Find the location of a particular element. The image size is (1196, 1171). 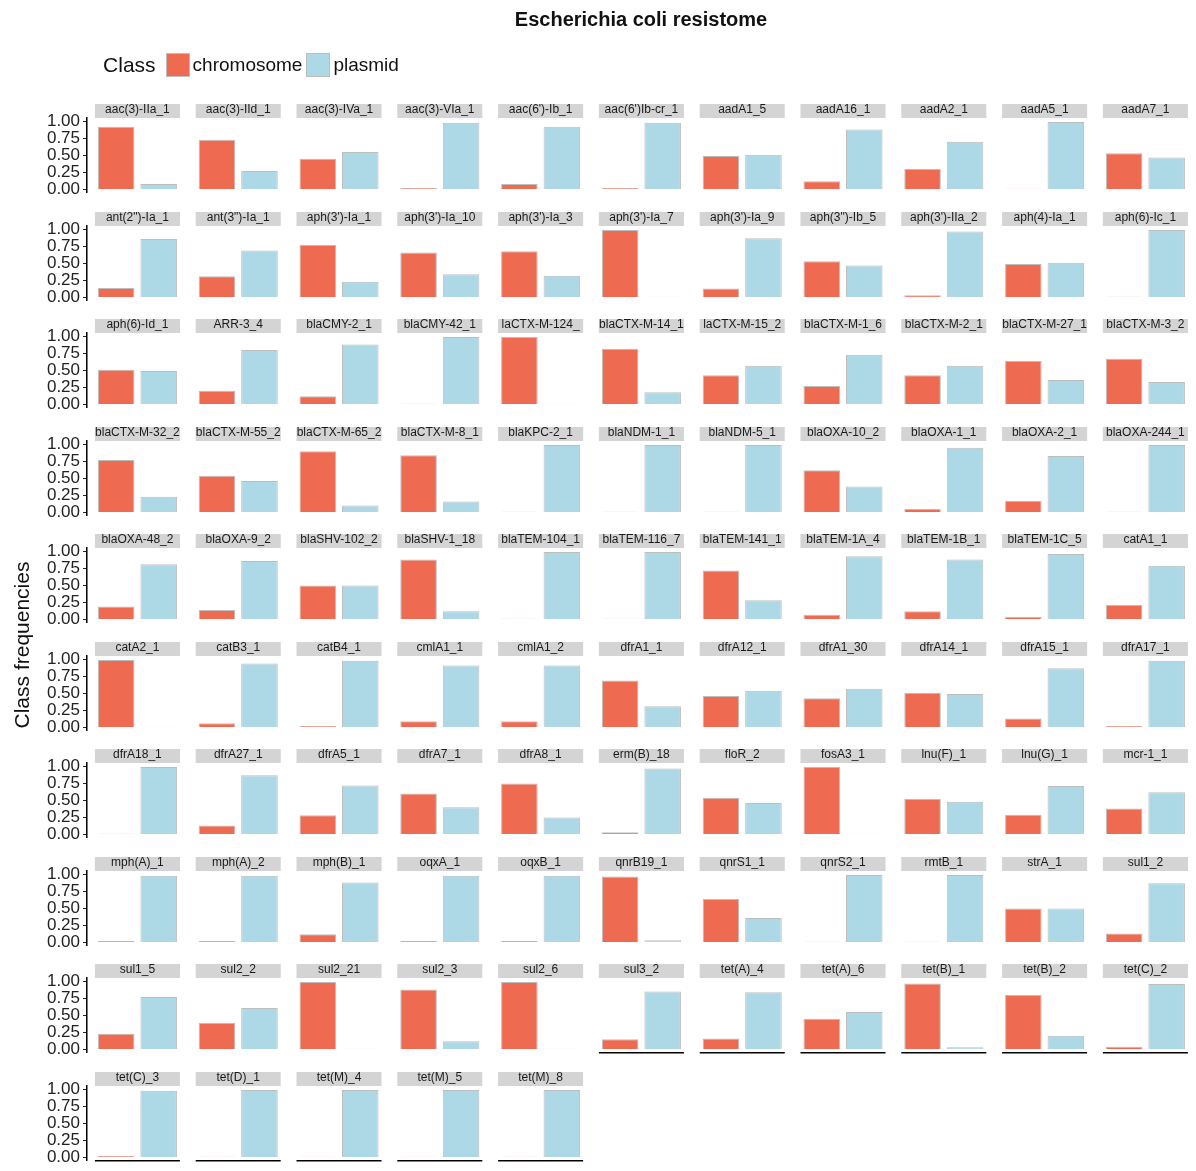

x-tick-label: blaTEM-104_1 is located at coordinates (541, 539).